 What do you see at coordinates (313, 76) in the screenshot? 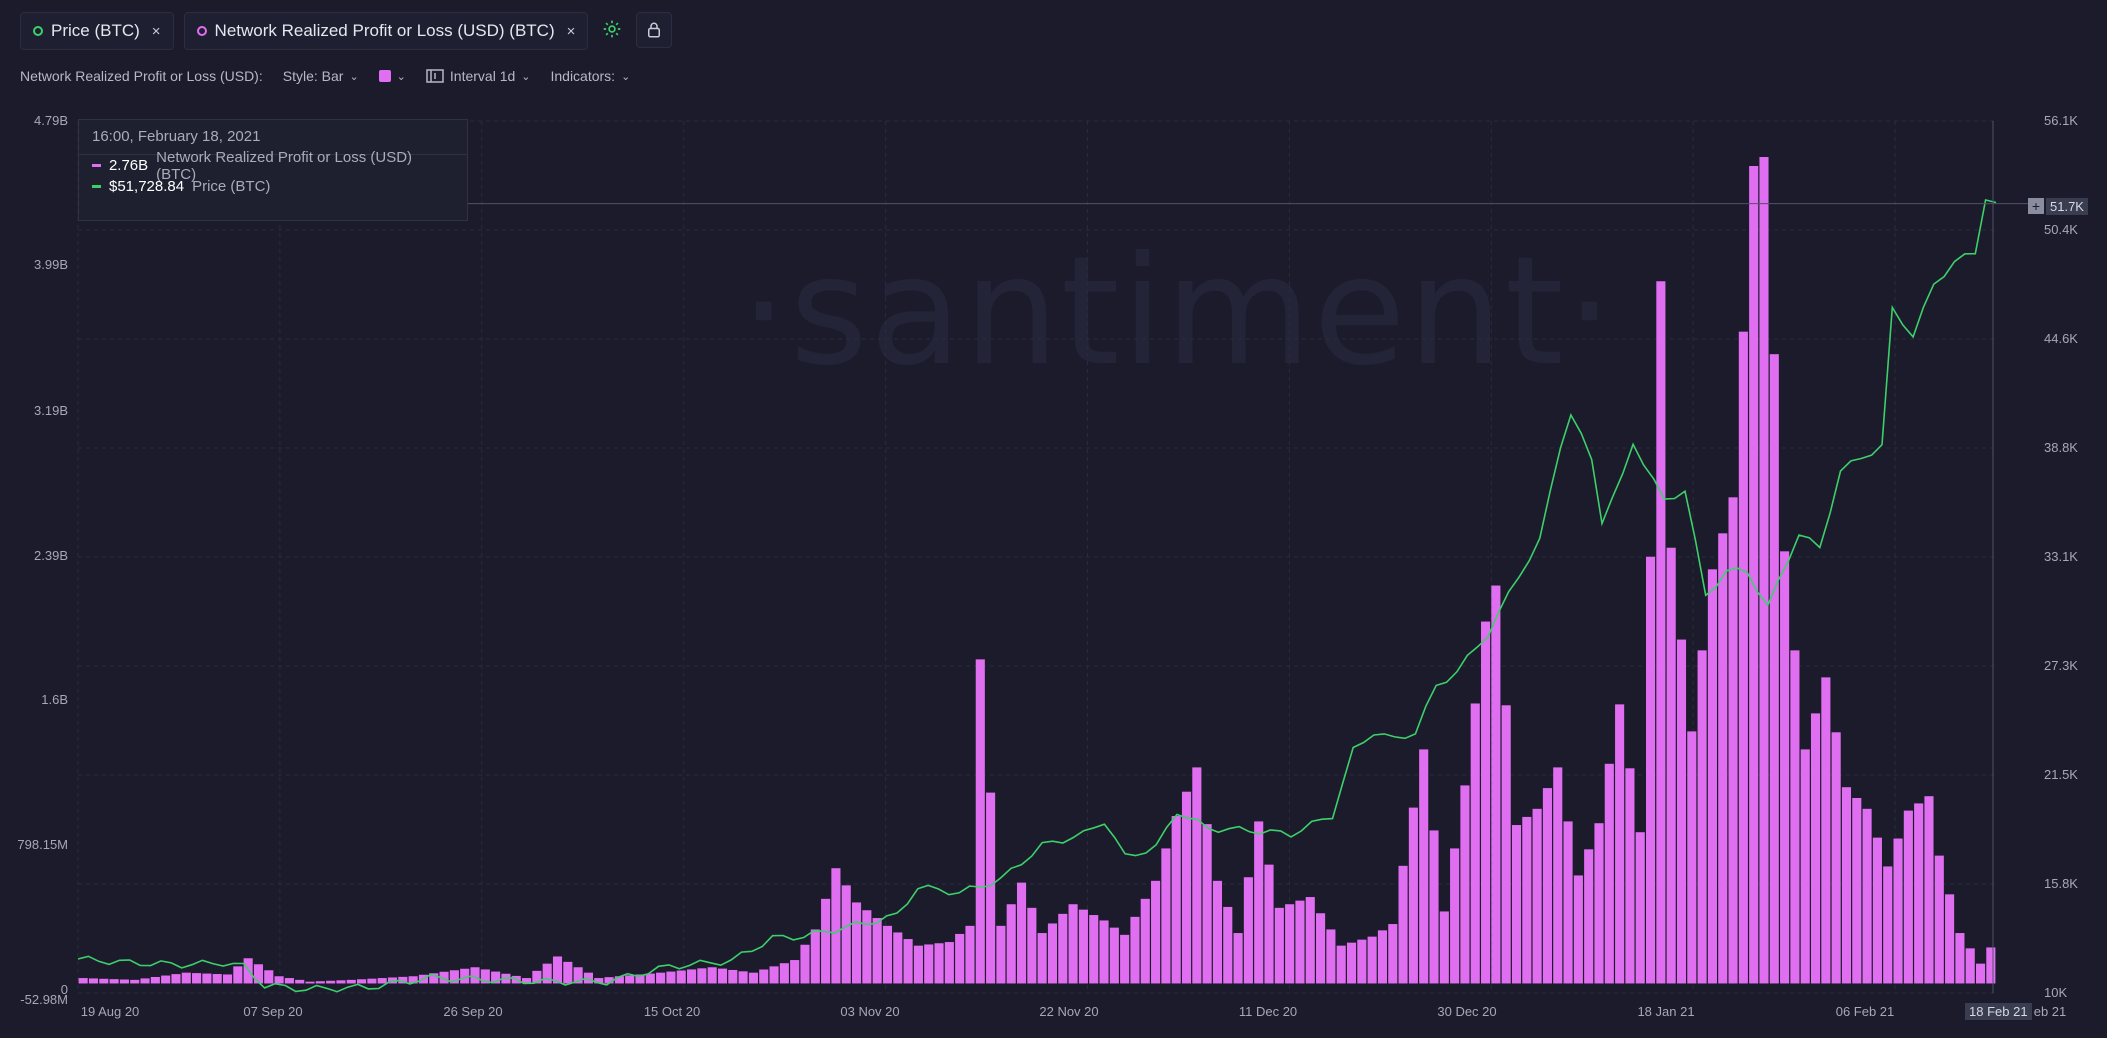
I see `style-label: Style: Bar` at bounding box center [313, 76].